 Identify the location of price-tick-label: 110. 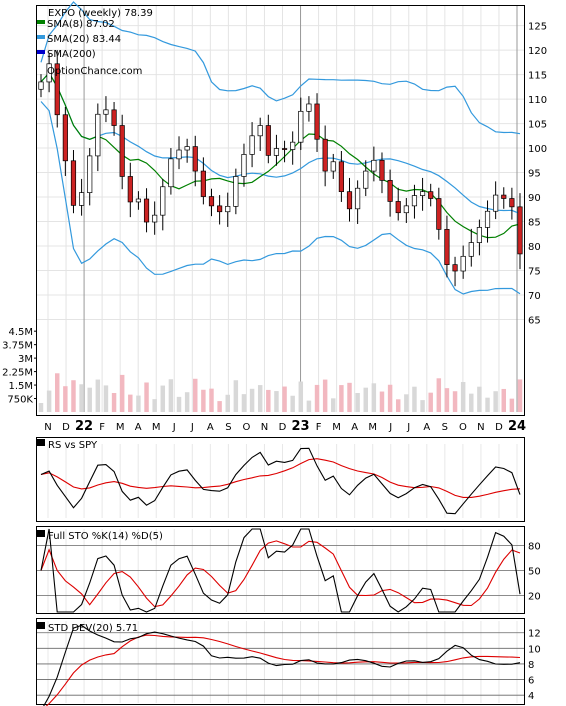
(537, 100).